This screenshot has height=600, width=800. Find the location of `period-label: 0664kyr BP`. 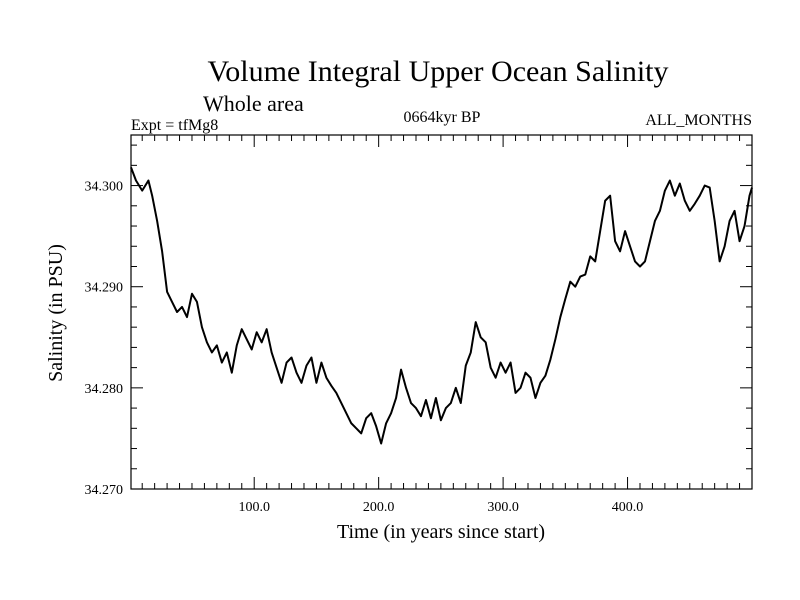

period-label: 0664kyr BP is located at coordinates (442, 117).